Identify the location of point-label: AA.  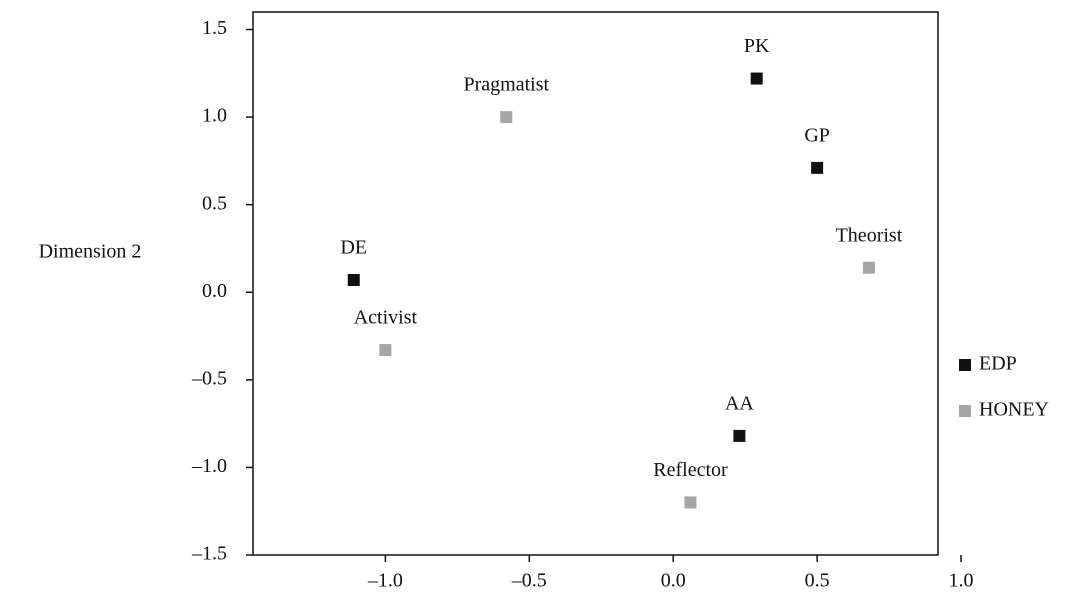
(739, 403).